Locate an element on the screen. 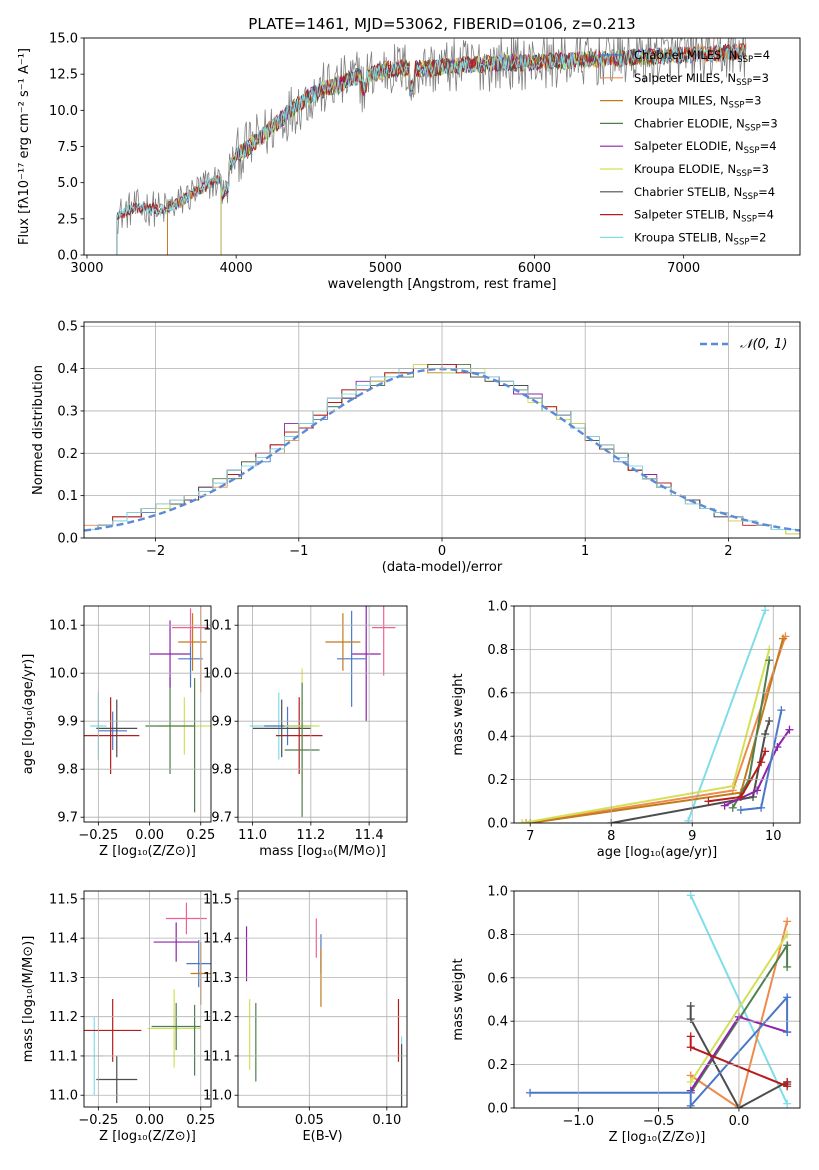 Image resolution: width=819 pixels, height=1170 pixels. legend-entry: Chabrier STELIB, NSSP=4 is located at coordinates (704, 193).